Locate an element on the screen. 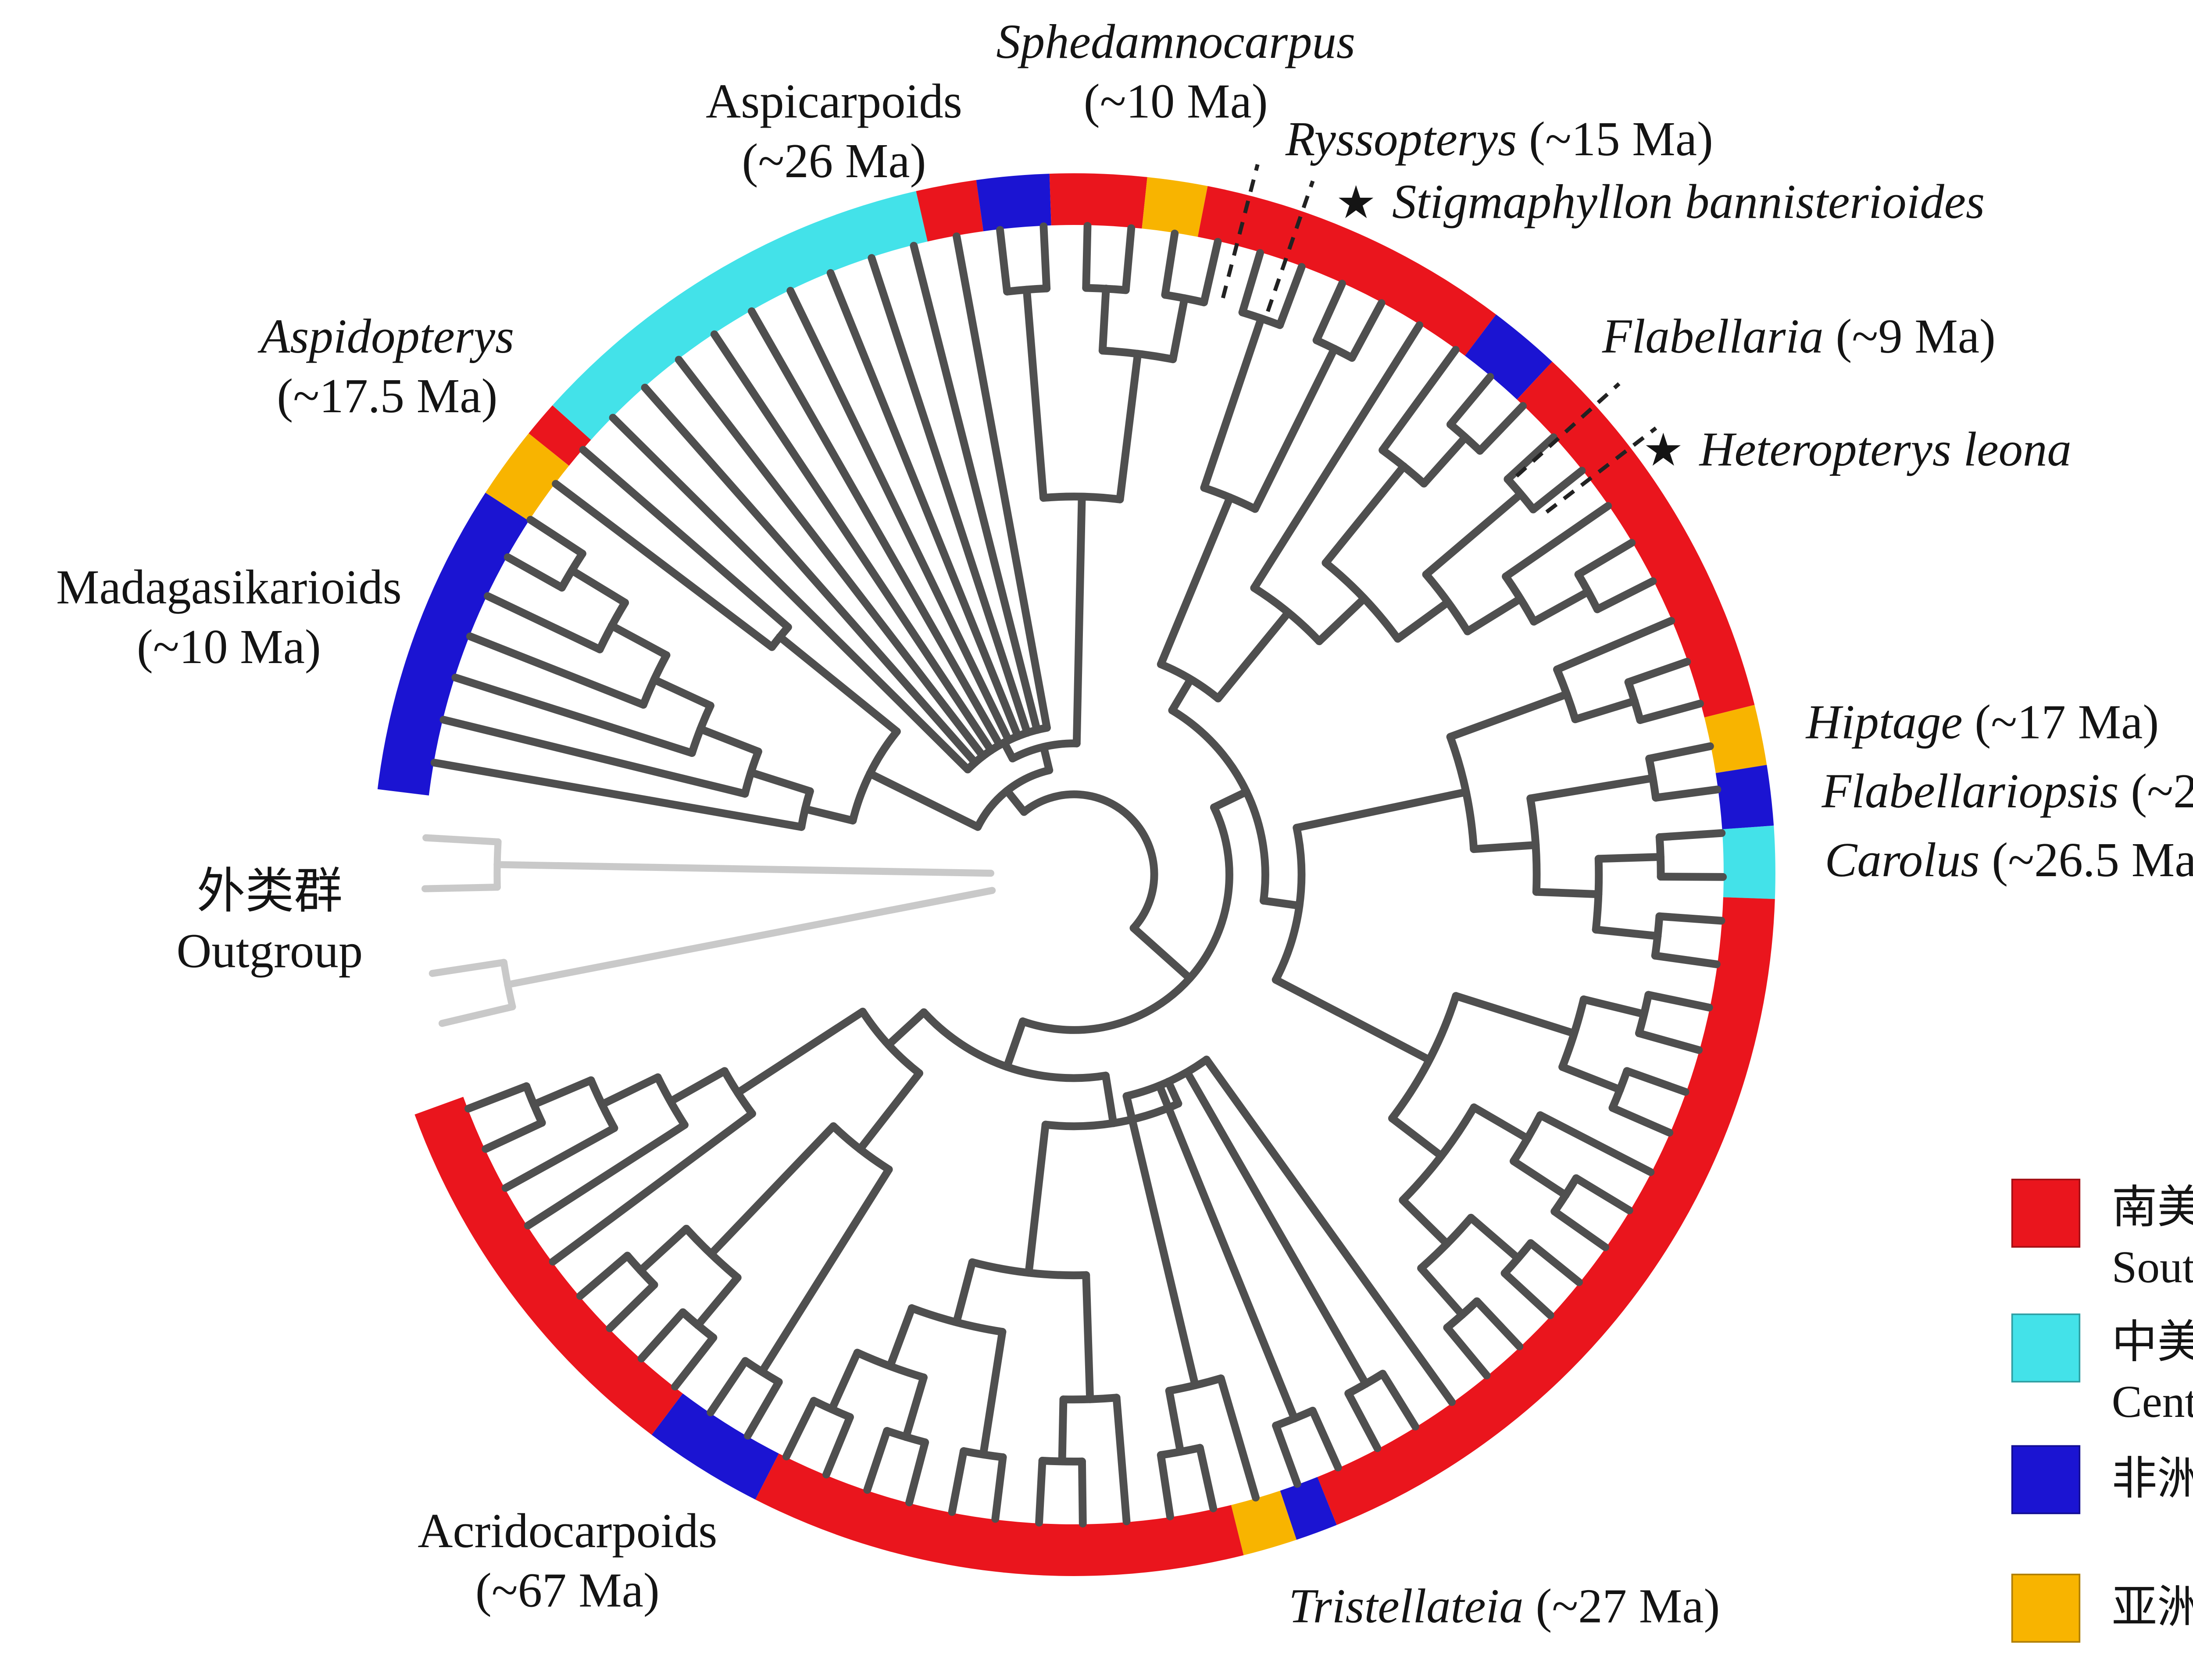  label-ryssopterys: Ryssopterys (~15 Ma) is located at coordinates (1499, 139).